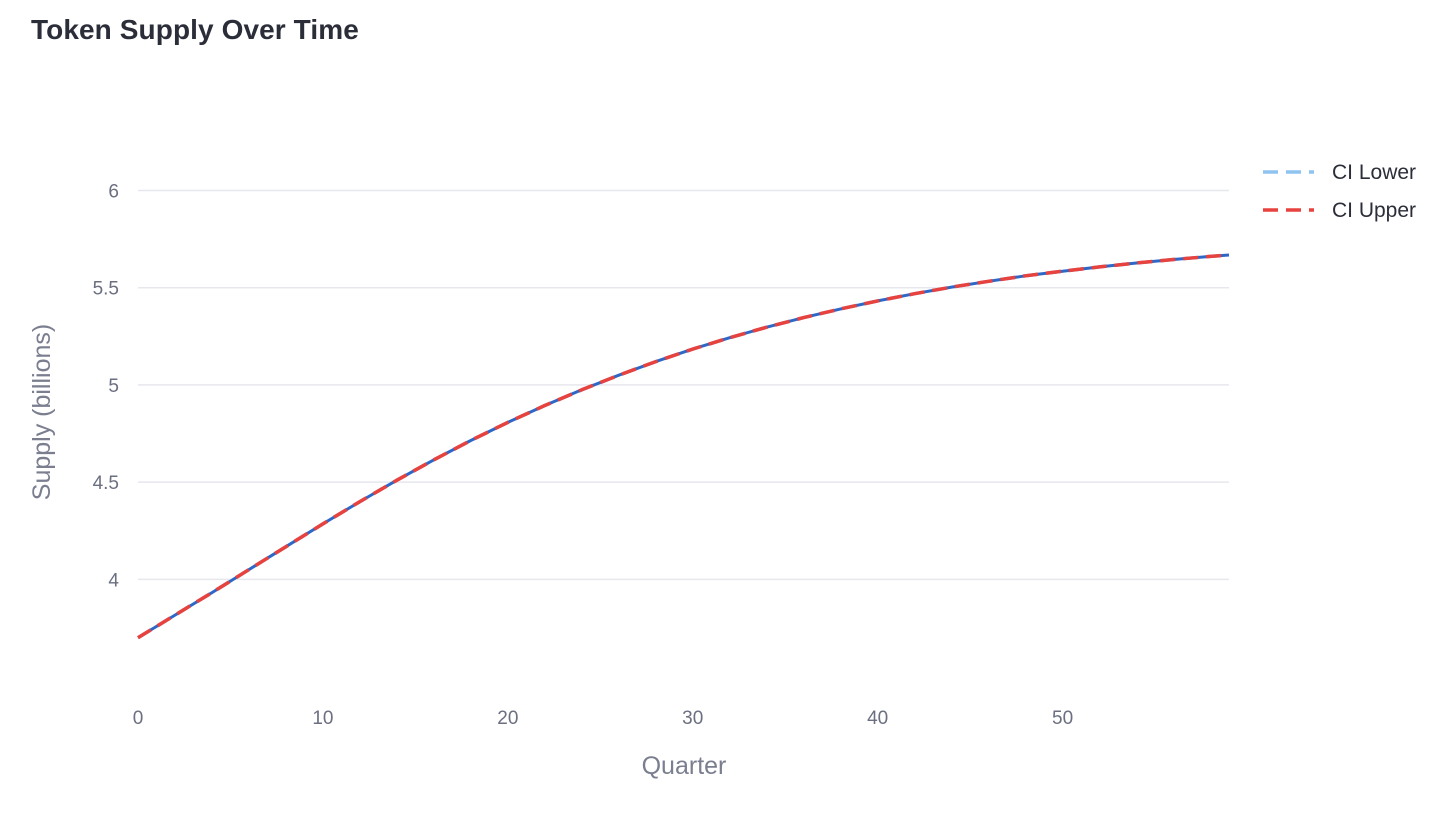 This screenshot has height=818, width=1456. What do you see at coordinates (106, 483) in the screenshot?
I see `y-tick-label: 4.5` at bounding box center [106, 483].